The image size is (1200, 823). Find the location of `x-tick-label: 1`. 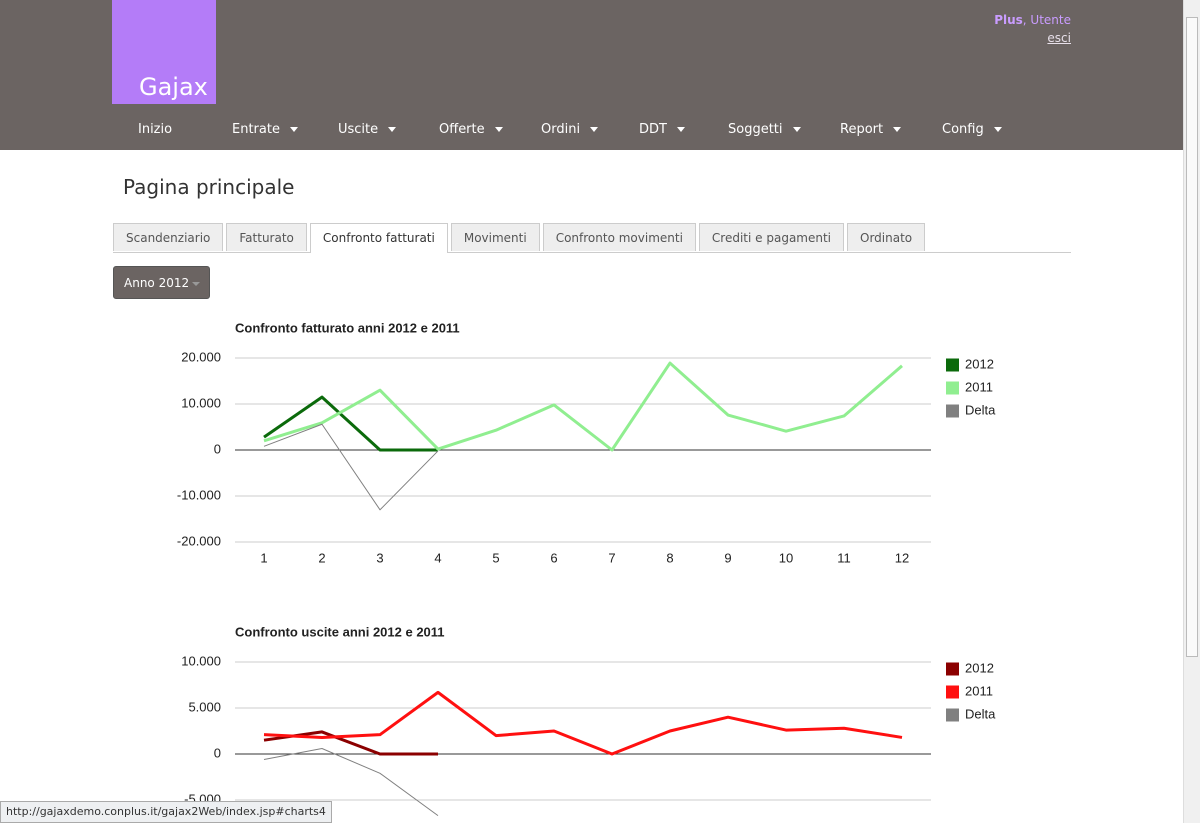

x-tick-label: 1 is located at coordinates (263, 557).